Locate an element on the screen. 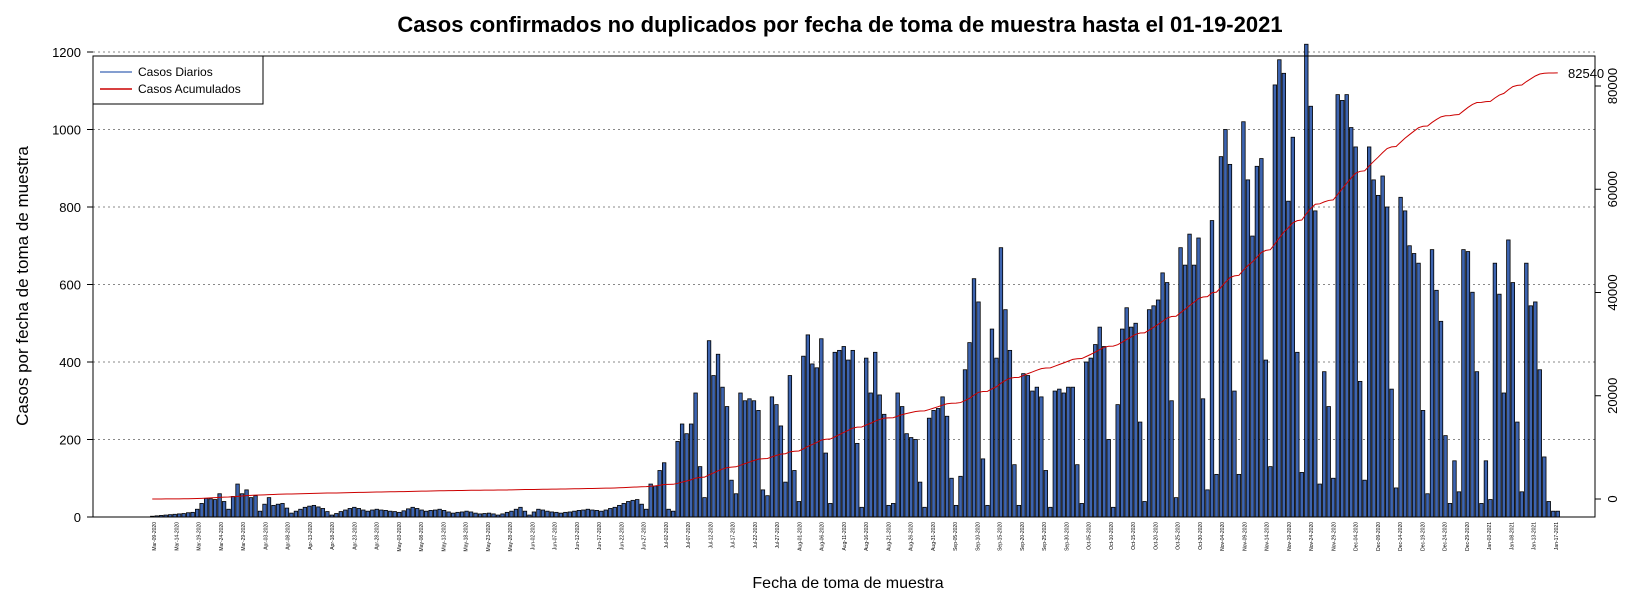 Image resolution: width=1650 pixels, height=606 pixels. legend-box is located at coordinates (178, 80).